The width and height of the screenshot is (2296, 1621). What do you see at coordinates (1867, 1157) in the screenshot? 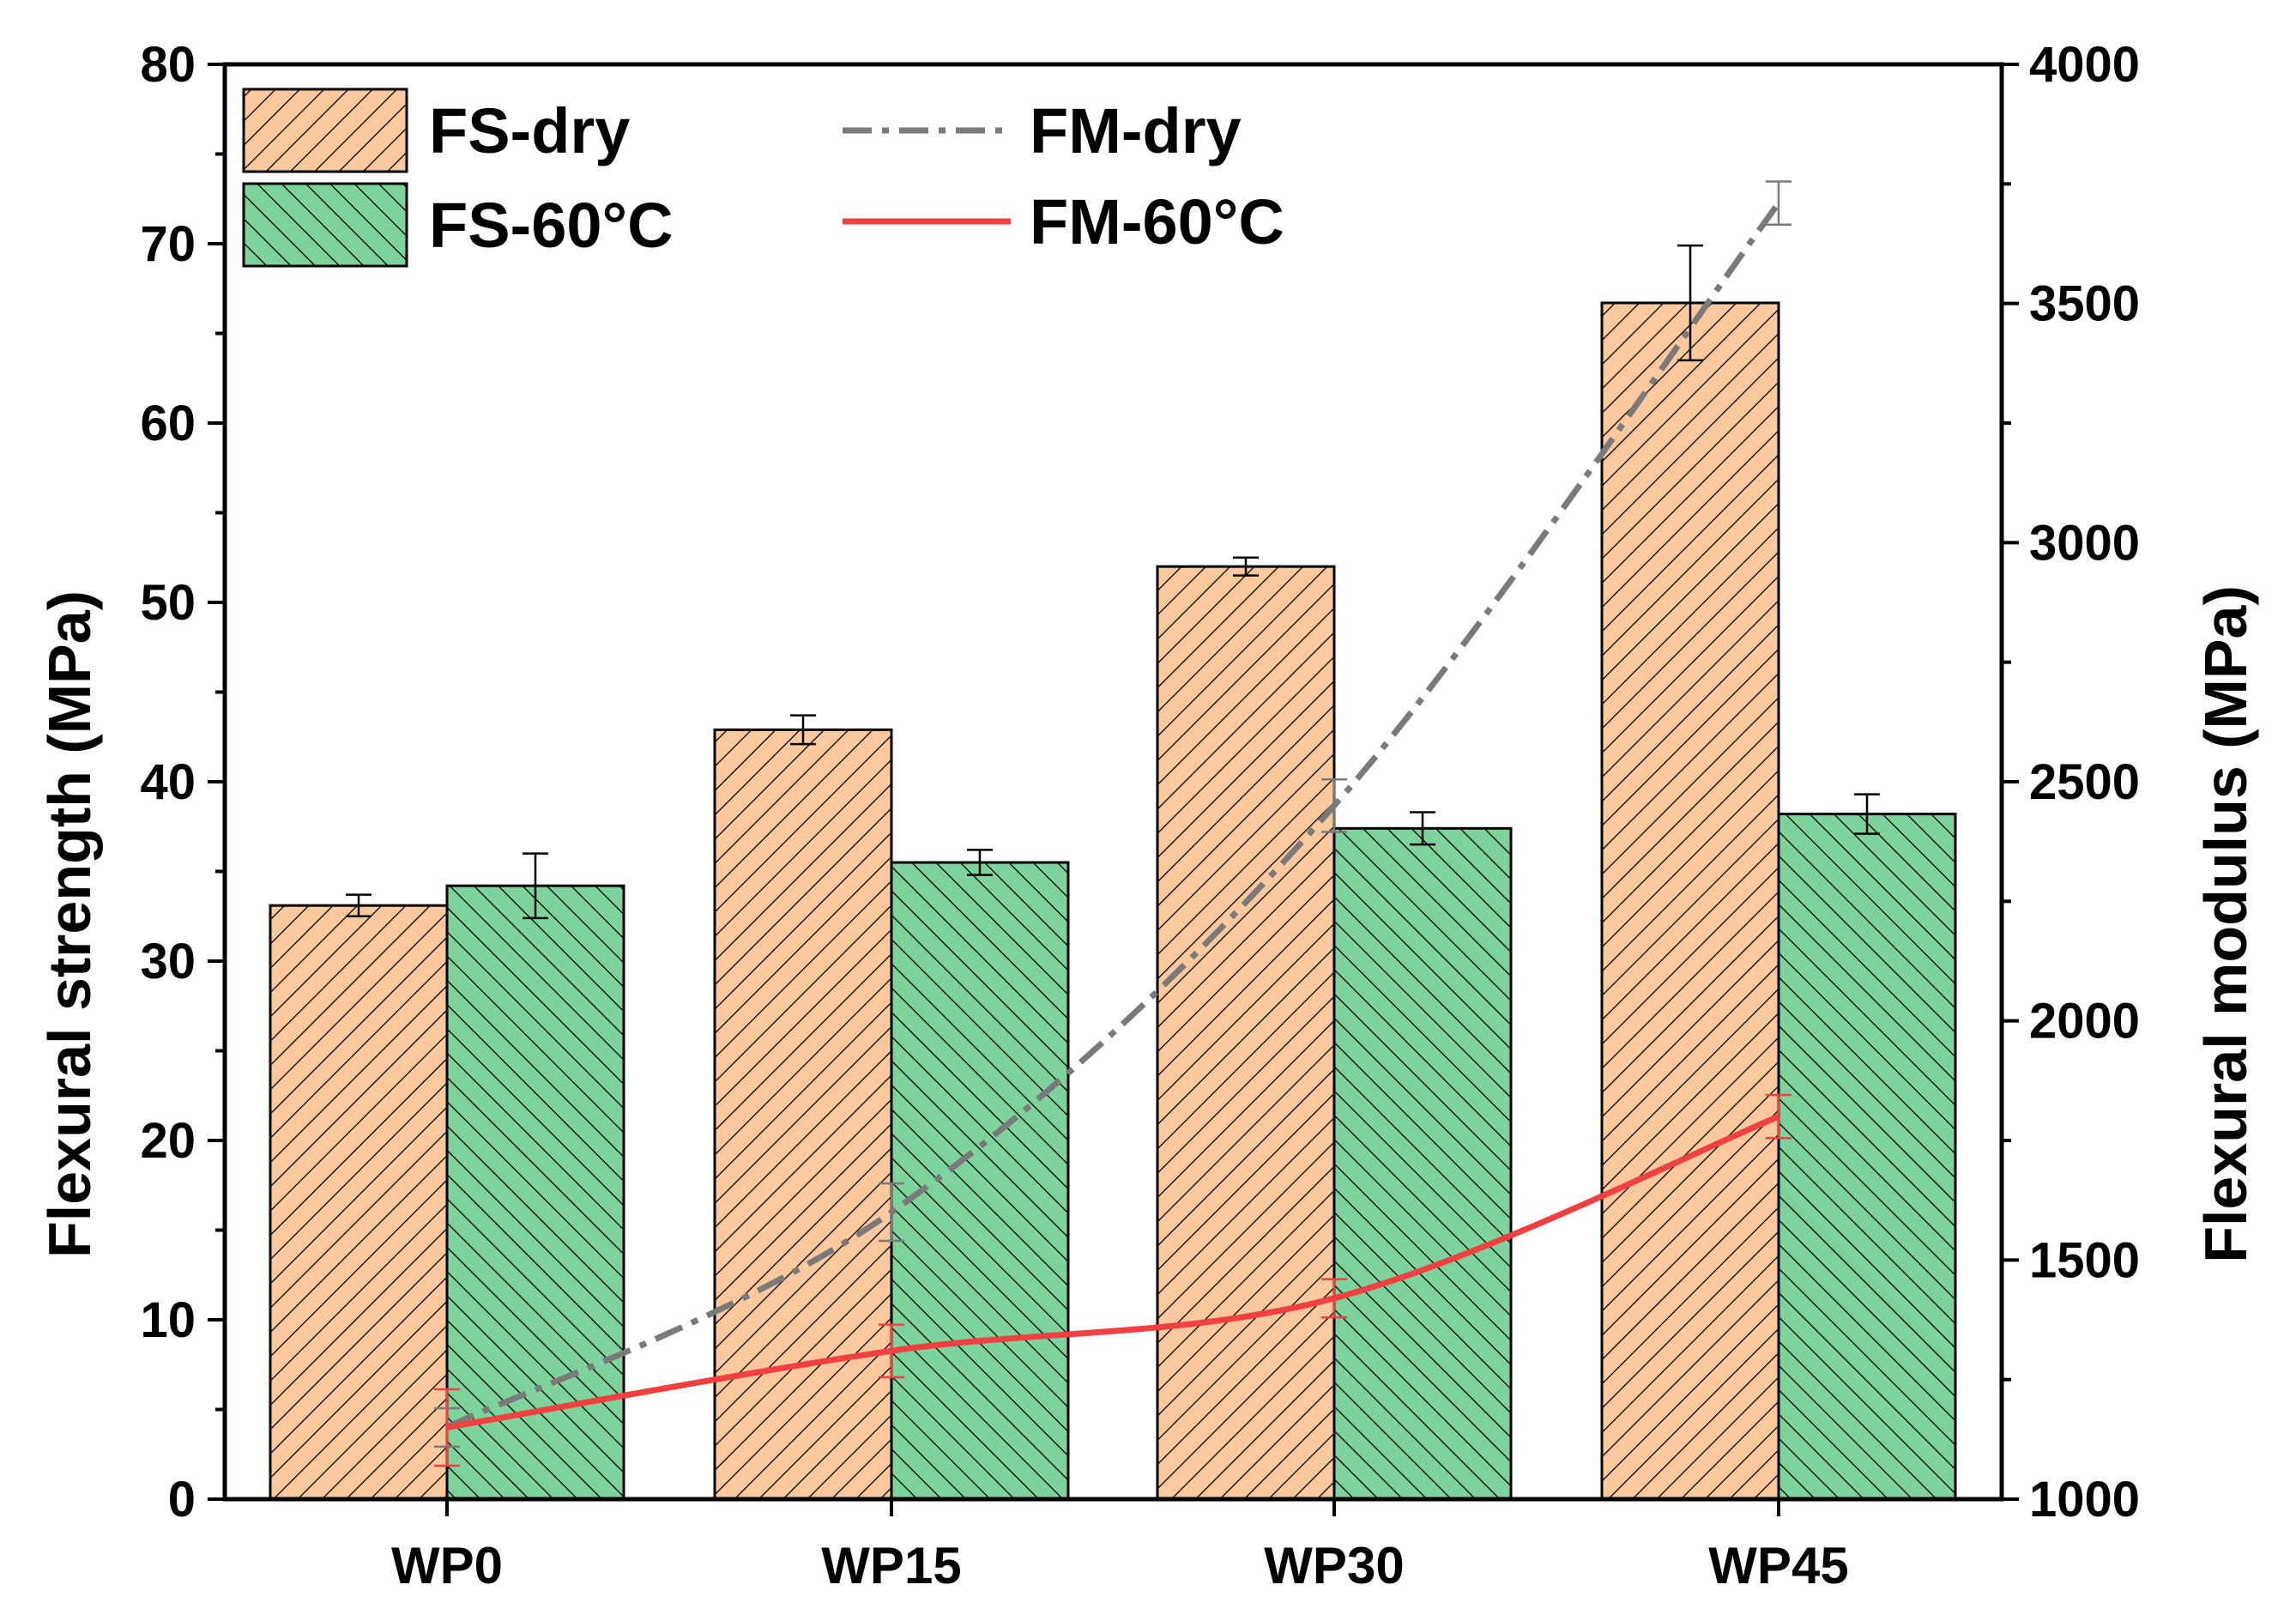
I see `bar-hatch-fs-60-c-wp45` at bounding box center [1867, 1157].